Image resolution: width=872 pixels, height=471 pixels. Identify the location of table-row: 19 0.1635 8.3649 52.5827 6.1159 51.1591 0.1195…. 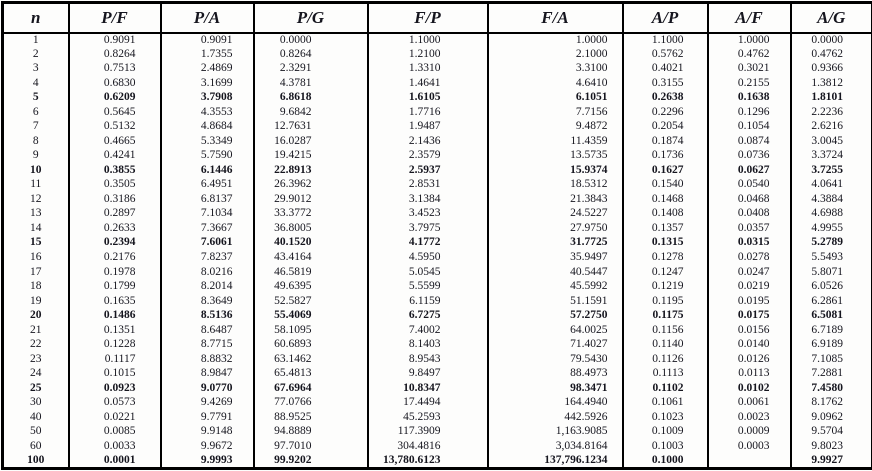
(436, 301).